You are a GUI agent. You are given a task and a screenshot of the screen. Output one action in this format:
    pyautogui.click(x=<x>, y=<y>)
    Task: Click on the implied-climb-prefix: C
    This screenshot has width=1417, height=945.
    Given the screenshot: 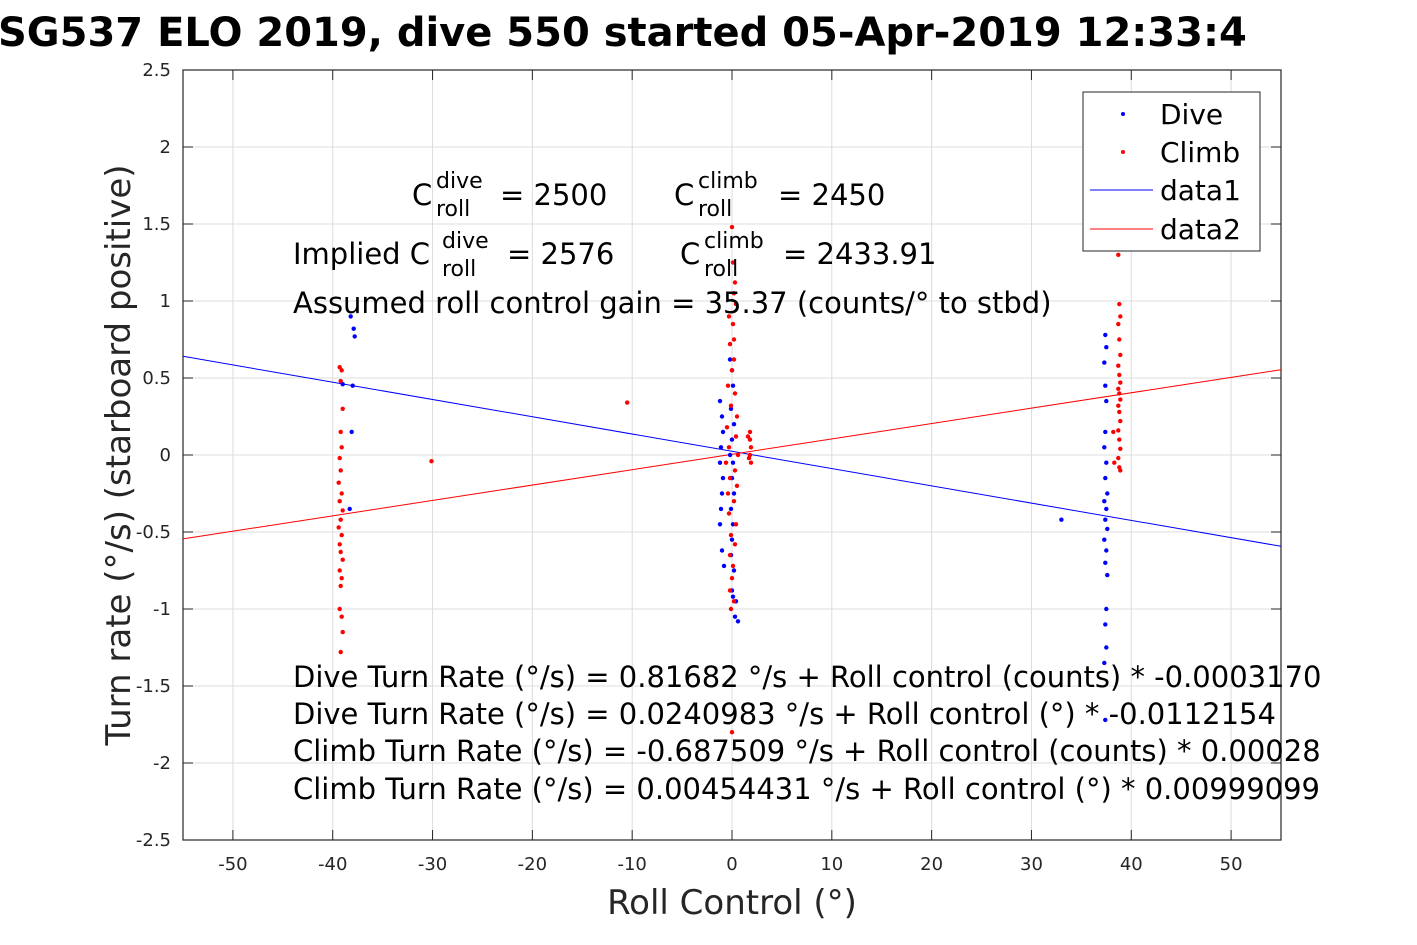 What is the action you would take?
    pyautogui.click(x=690, y=254)
    